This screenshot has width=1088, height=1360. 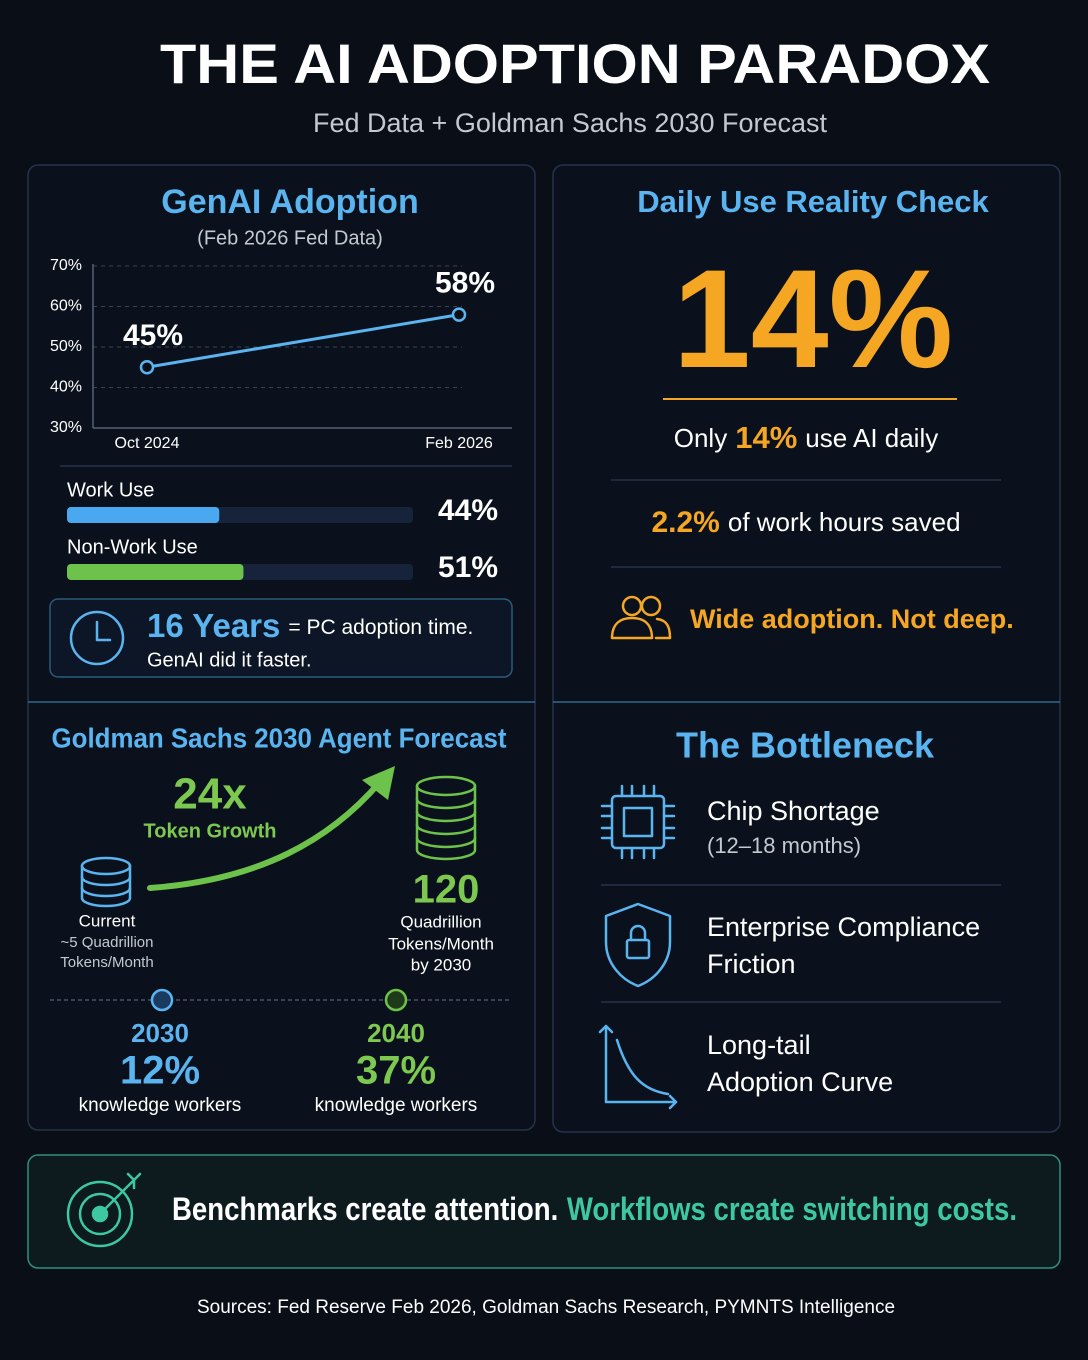 I want to click on x-tick-label: Oct 2024, so click(x=147, y=443).